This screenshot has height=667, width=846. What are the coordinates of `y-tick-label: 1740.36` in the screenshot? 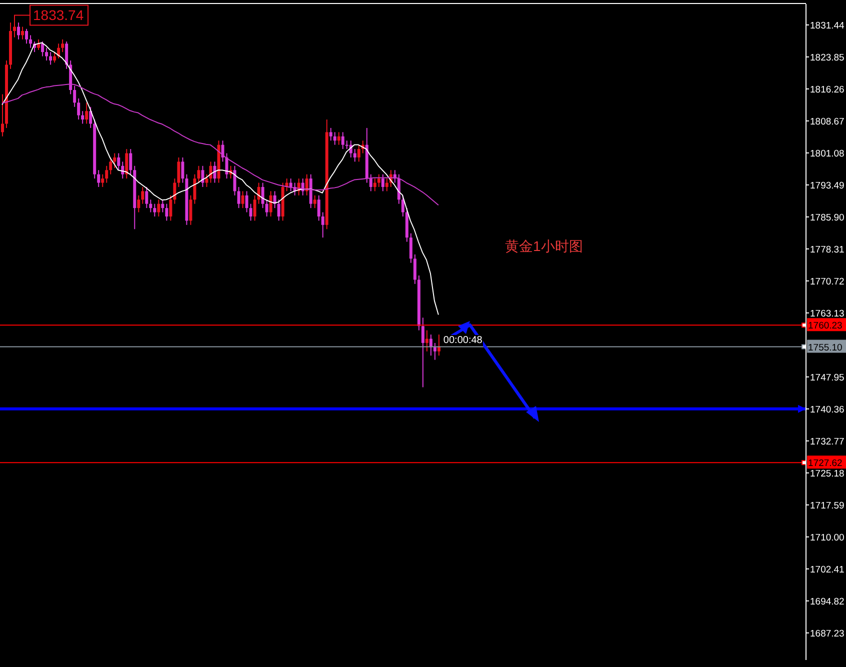 It's located at (827, 410).